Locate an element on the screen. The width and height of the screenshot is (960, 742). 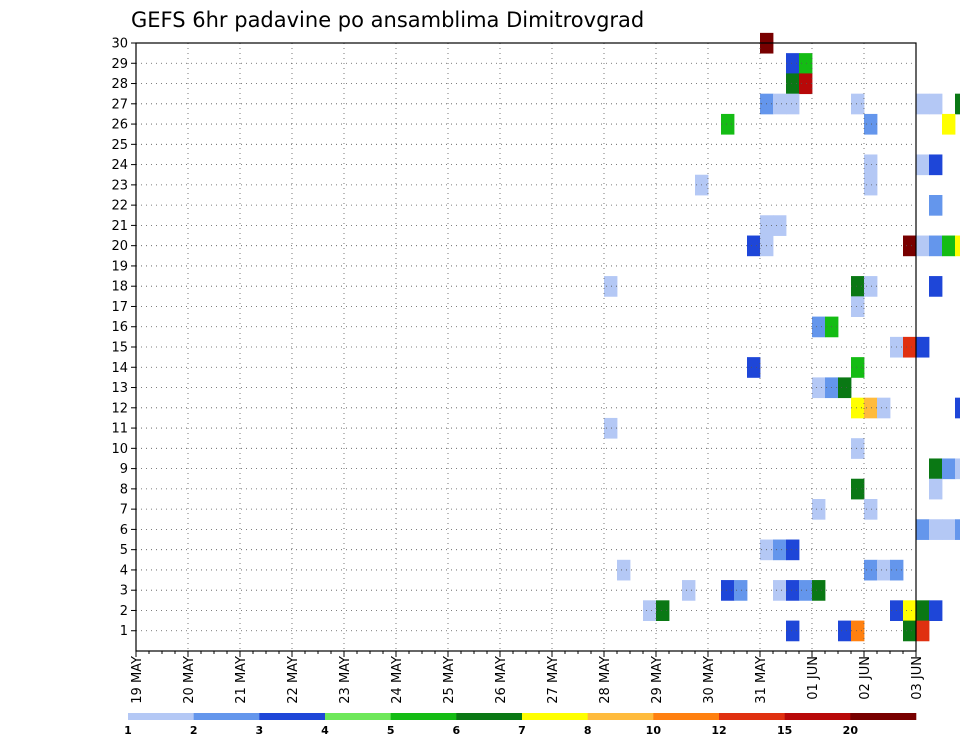
x-tick-label: 24 MAY is located at coordinates (397, 680).